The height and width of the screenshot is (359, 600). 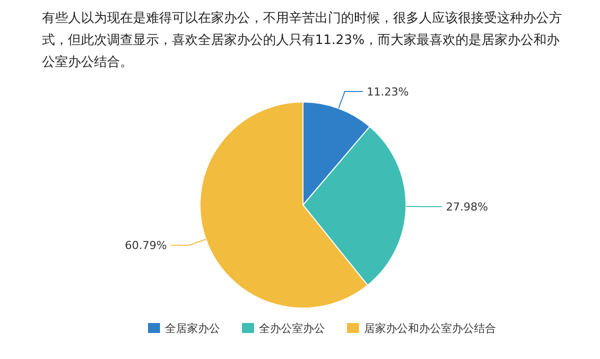 I want to click on data-label: 11.23%, so click(x=387, y=91).